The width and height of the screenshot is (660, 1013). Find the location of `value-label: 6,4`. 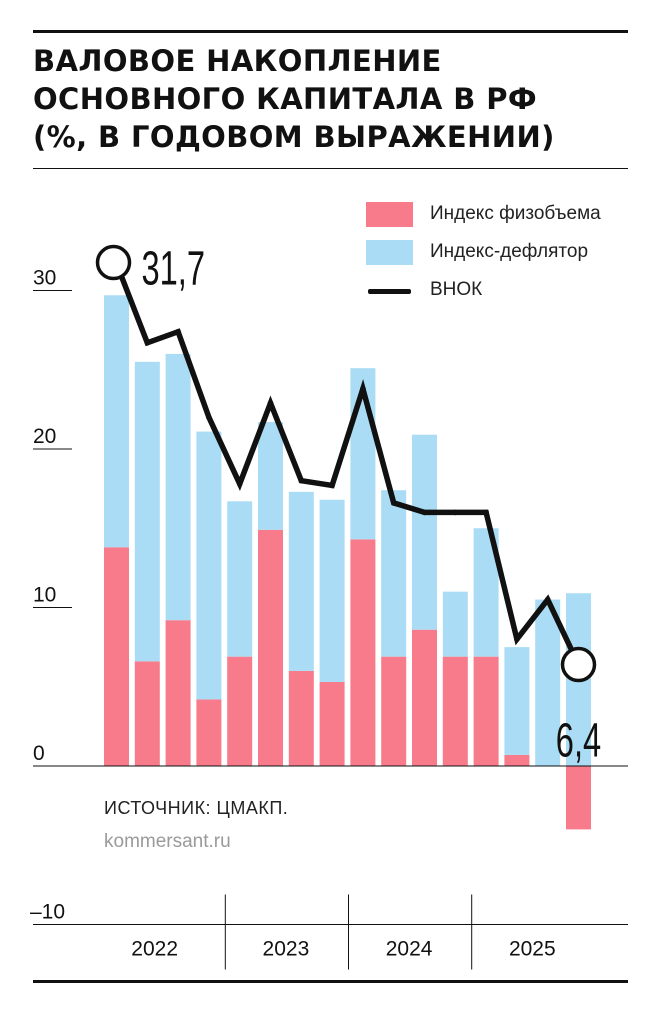

value-label: 6,4 is located at coordinates (578, 740).